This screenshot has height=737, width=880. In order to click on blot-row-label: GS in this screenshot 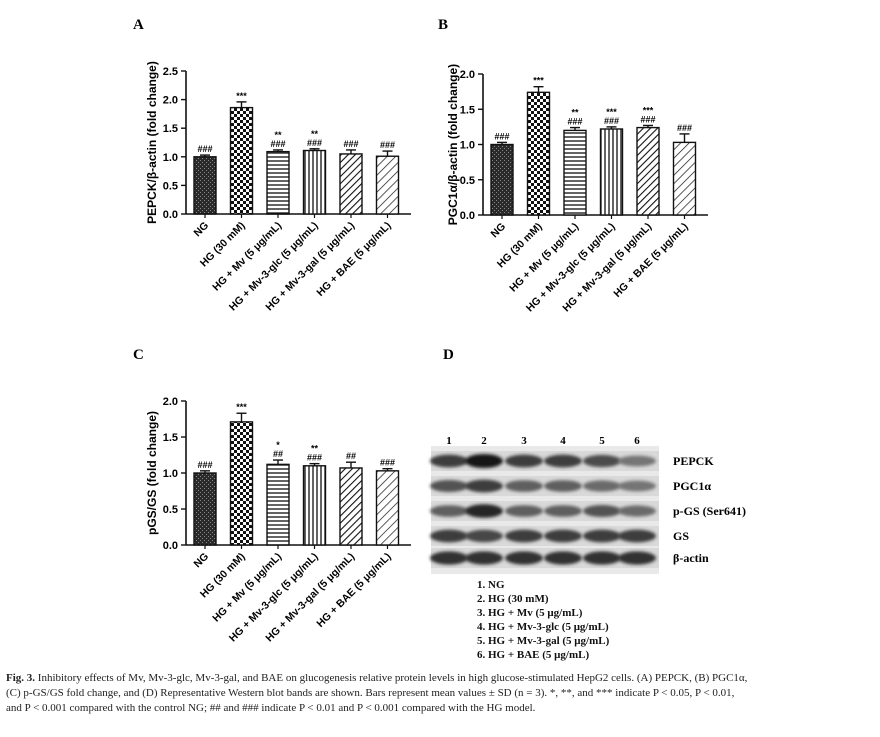, I will do `click(681, 536)`.